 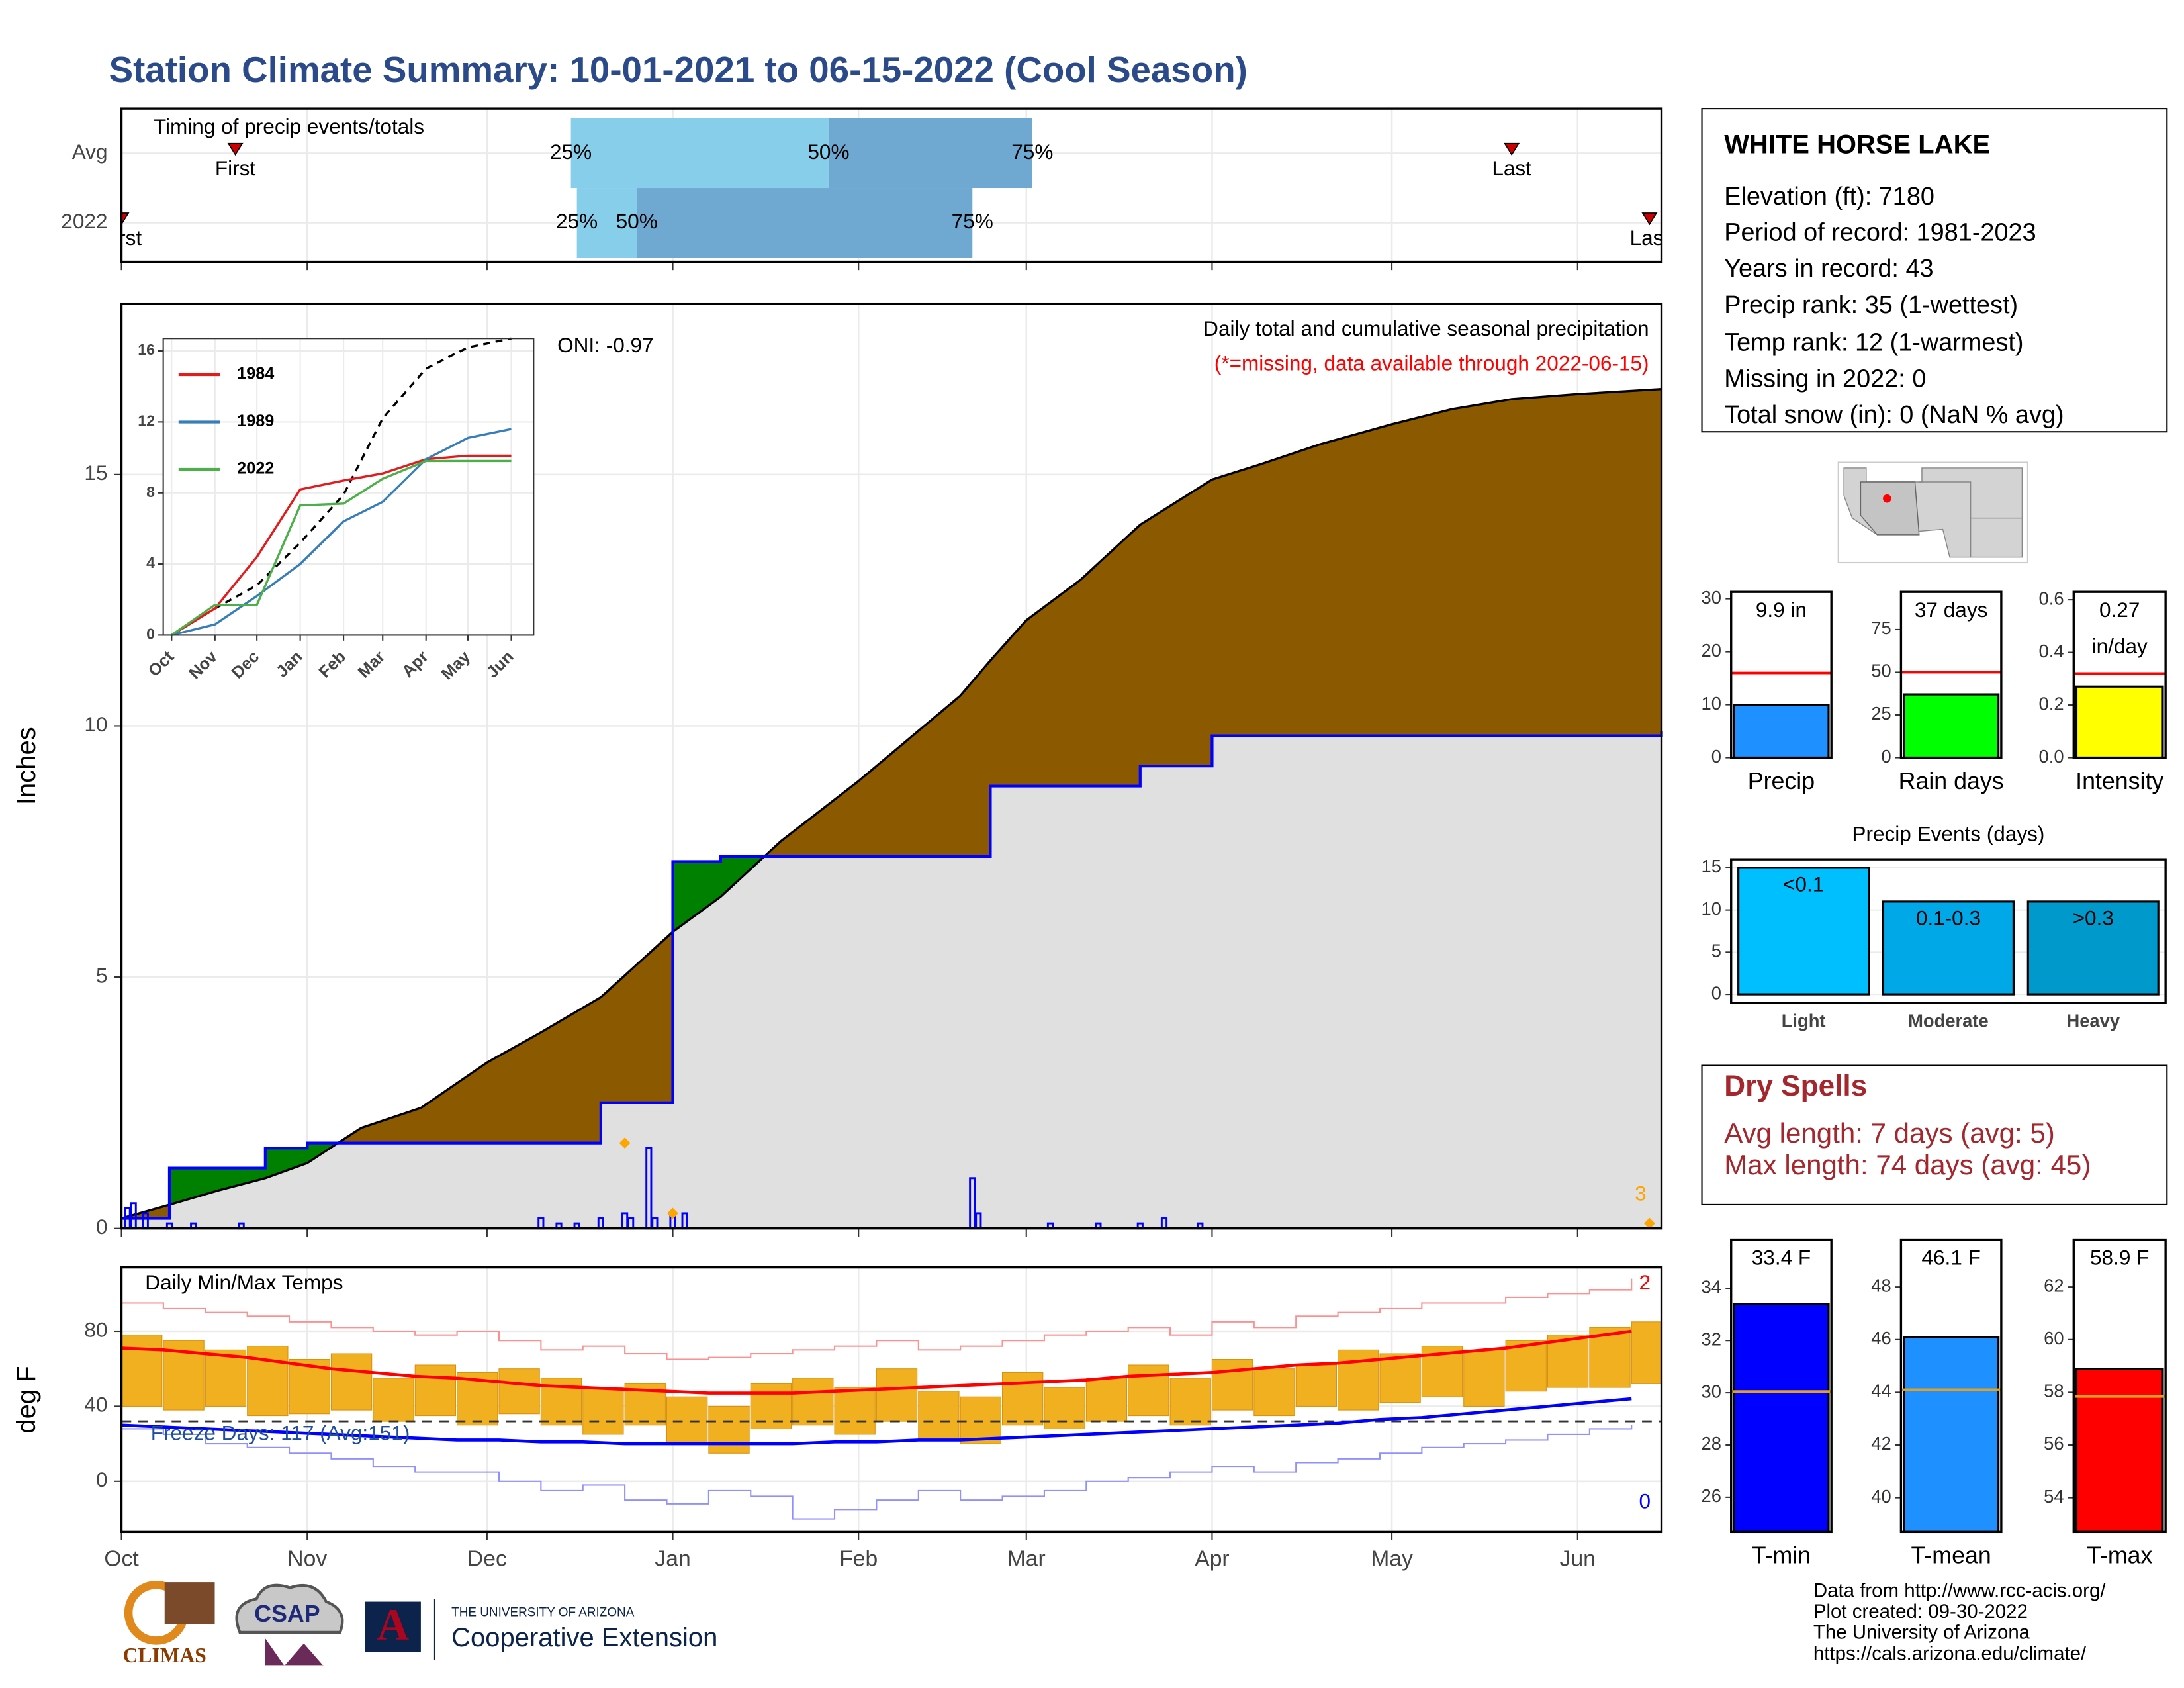 I want to click on value-label-box: 0.27 in/day, so click(x=2119, y=628).